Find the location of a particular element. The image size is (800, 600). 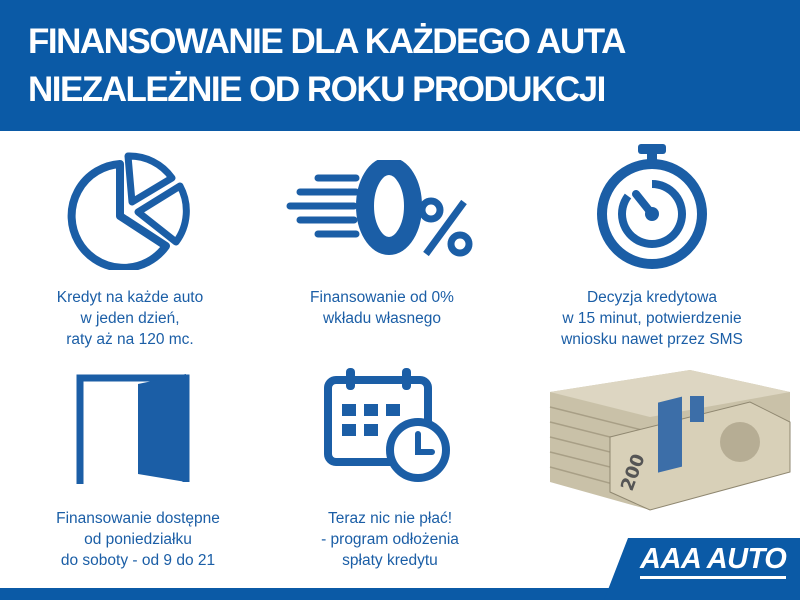

caption-line: Finansowanie dostępne is located at coordinates (138, 518).